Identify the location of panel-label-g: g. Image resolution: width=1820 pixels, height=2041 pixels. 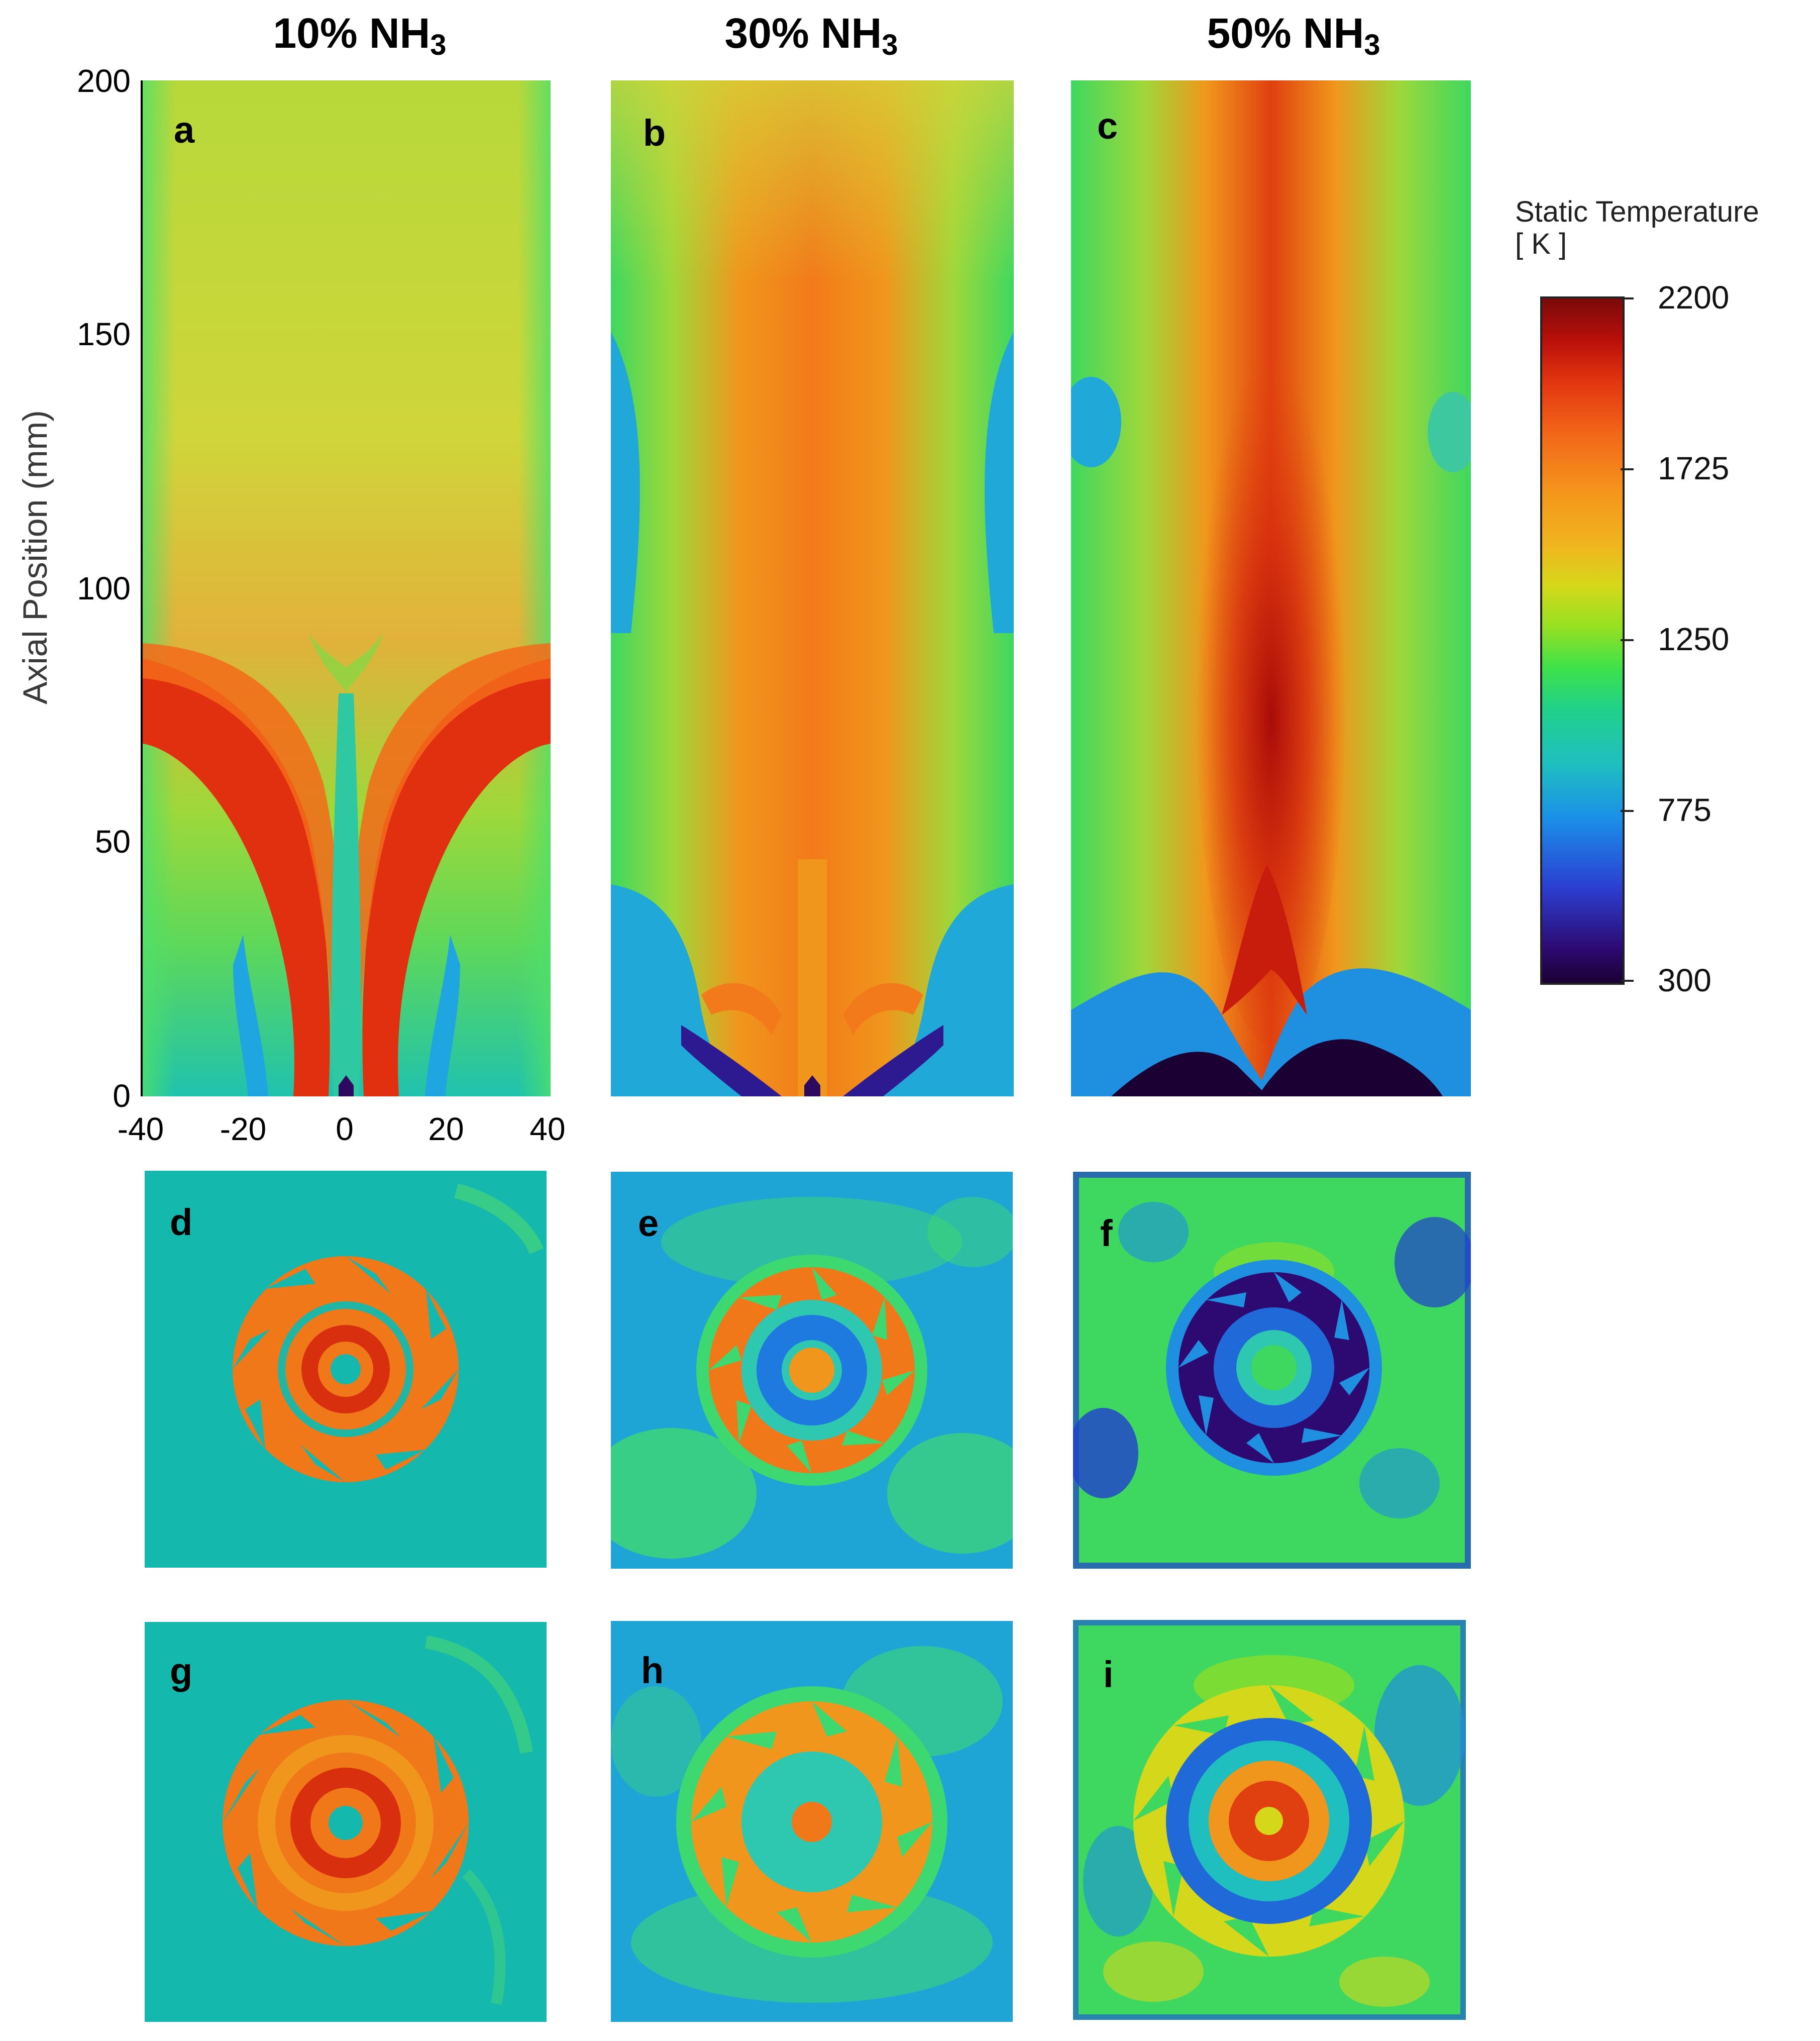
(181, 1671).